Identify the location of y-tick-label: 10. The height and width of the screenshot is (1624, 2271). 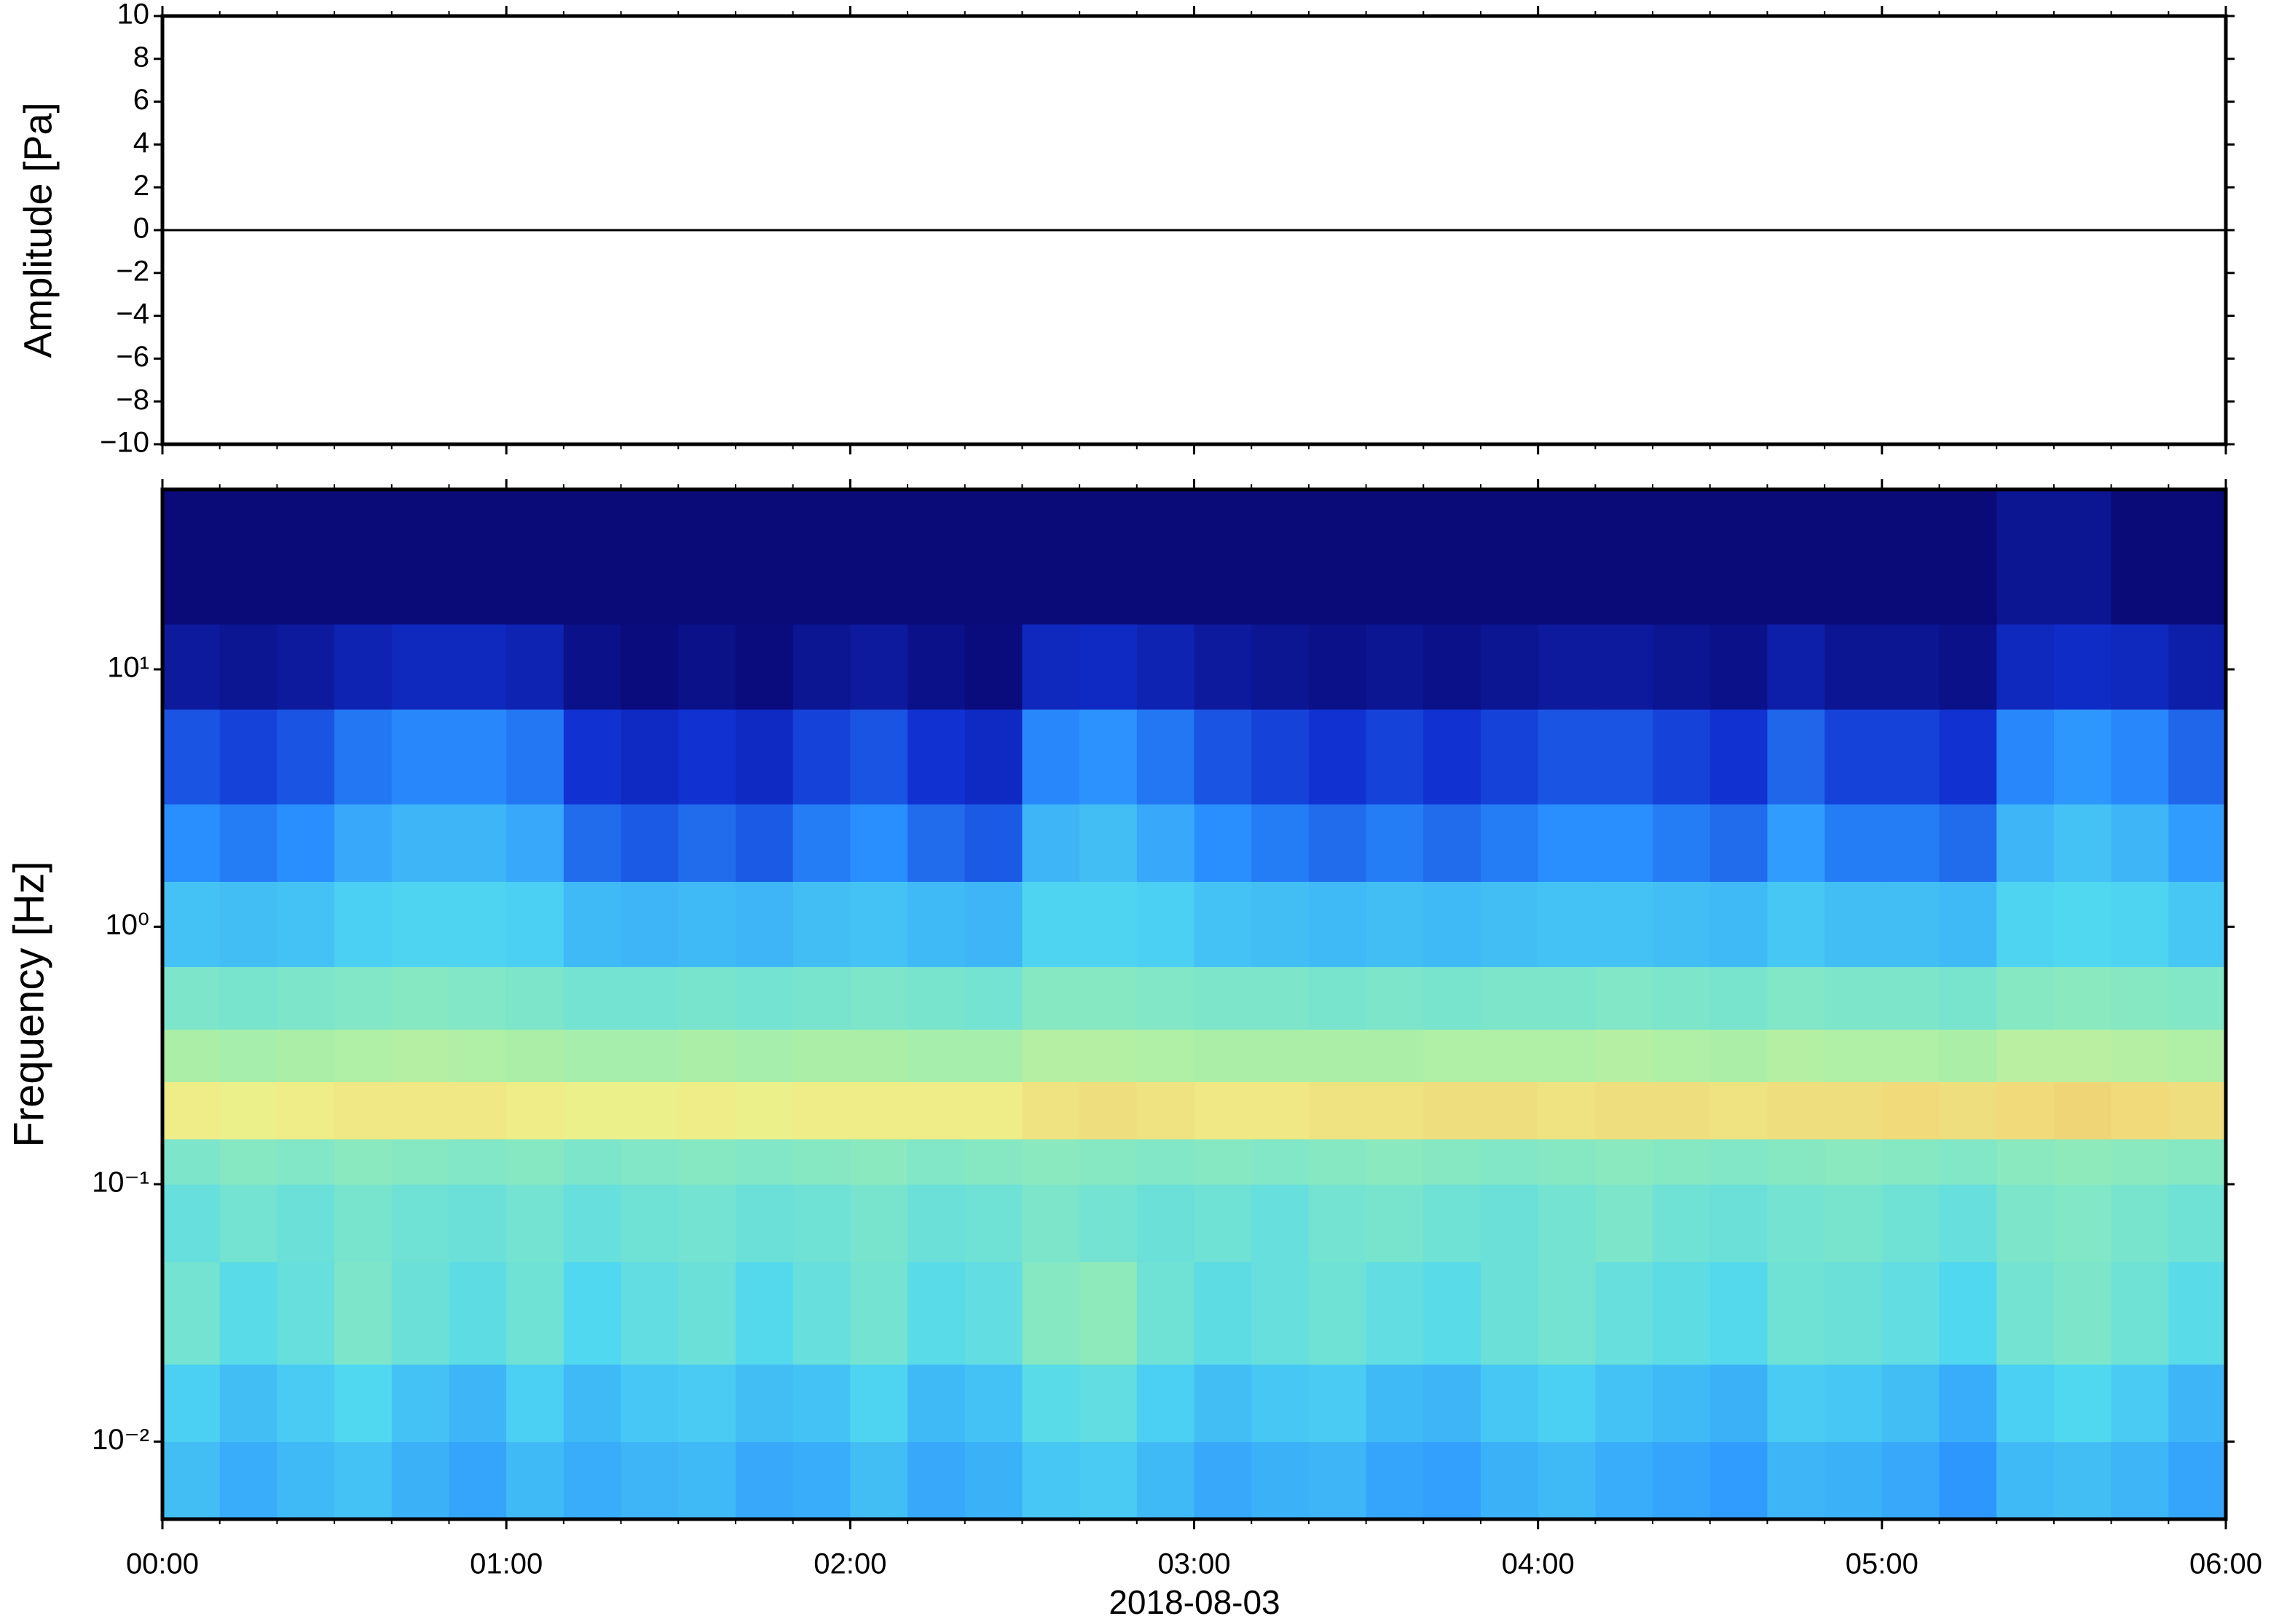
(133, 15).